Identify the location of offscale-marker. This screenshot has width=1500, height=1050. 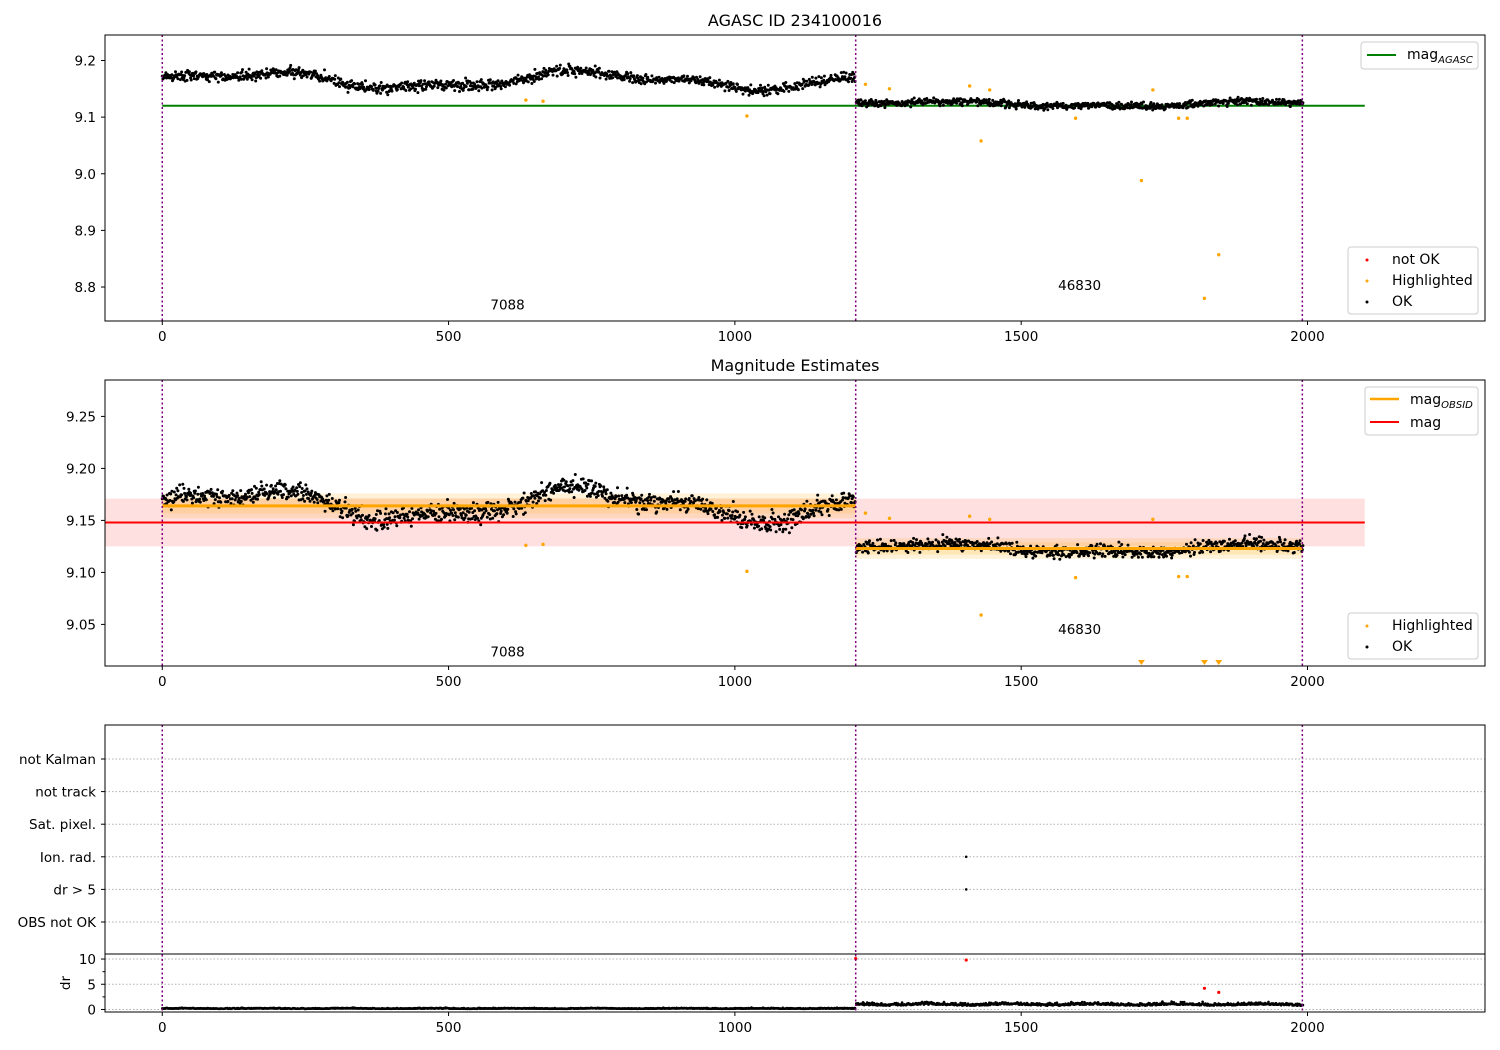
(1219, 662).